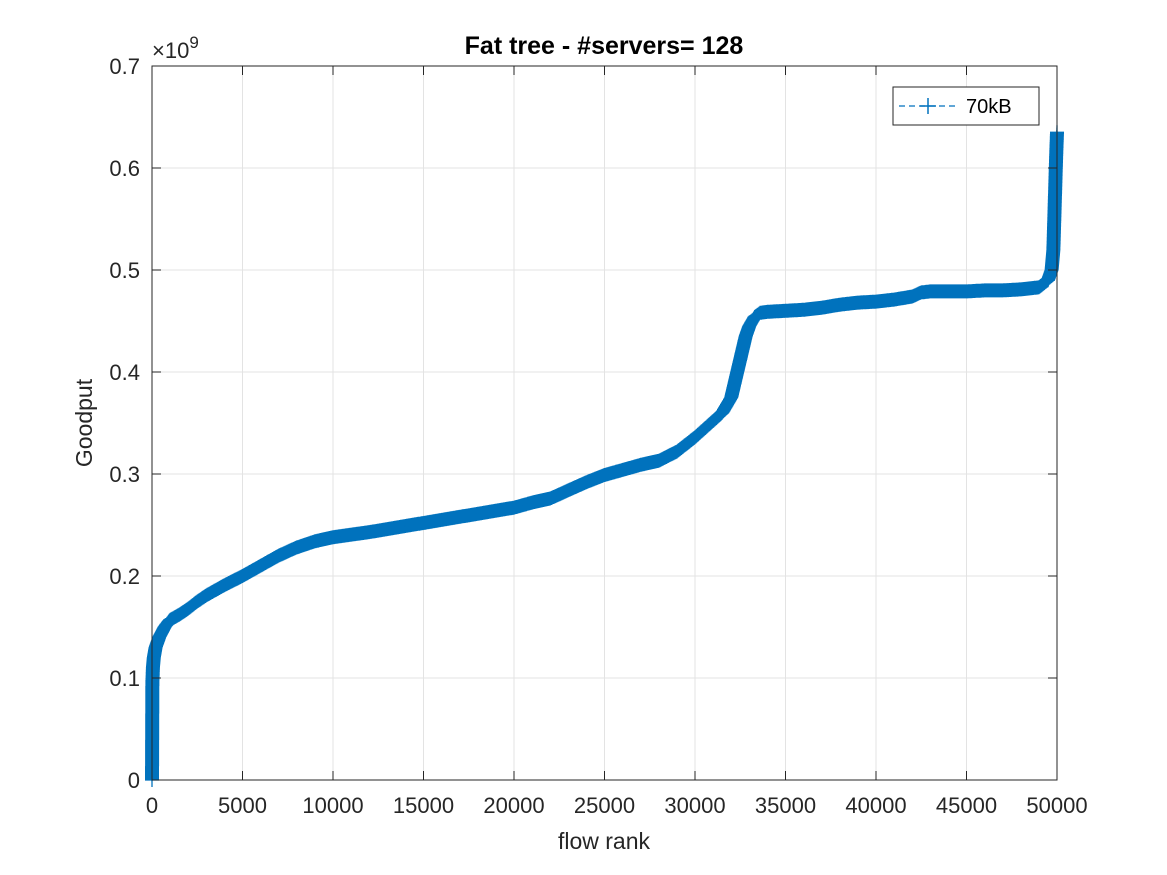  What do you see at coordinates (193, 42) in the screenshot?
I see `y-exponent-power: 9` at bounding box center [193, 42].